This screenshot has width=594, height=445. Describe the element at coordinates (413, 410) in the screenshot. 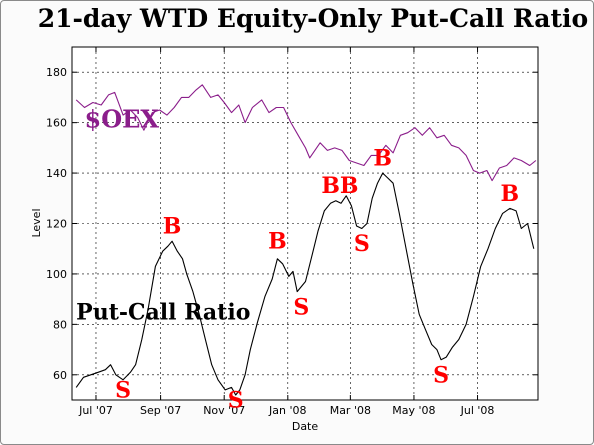

I see `x-tick-label: May '08` at that location.